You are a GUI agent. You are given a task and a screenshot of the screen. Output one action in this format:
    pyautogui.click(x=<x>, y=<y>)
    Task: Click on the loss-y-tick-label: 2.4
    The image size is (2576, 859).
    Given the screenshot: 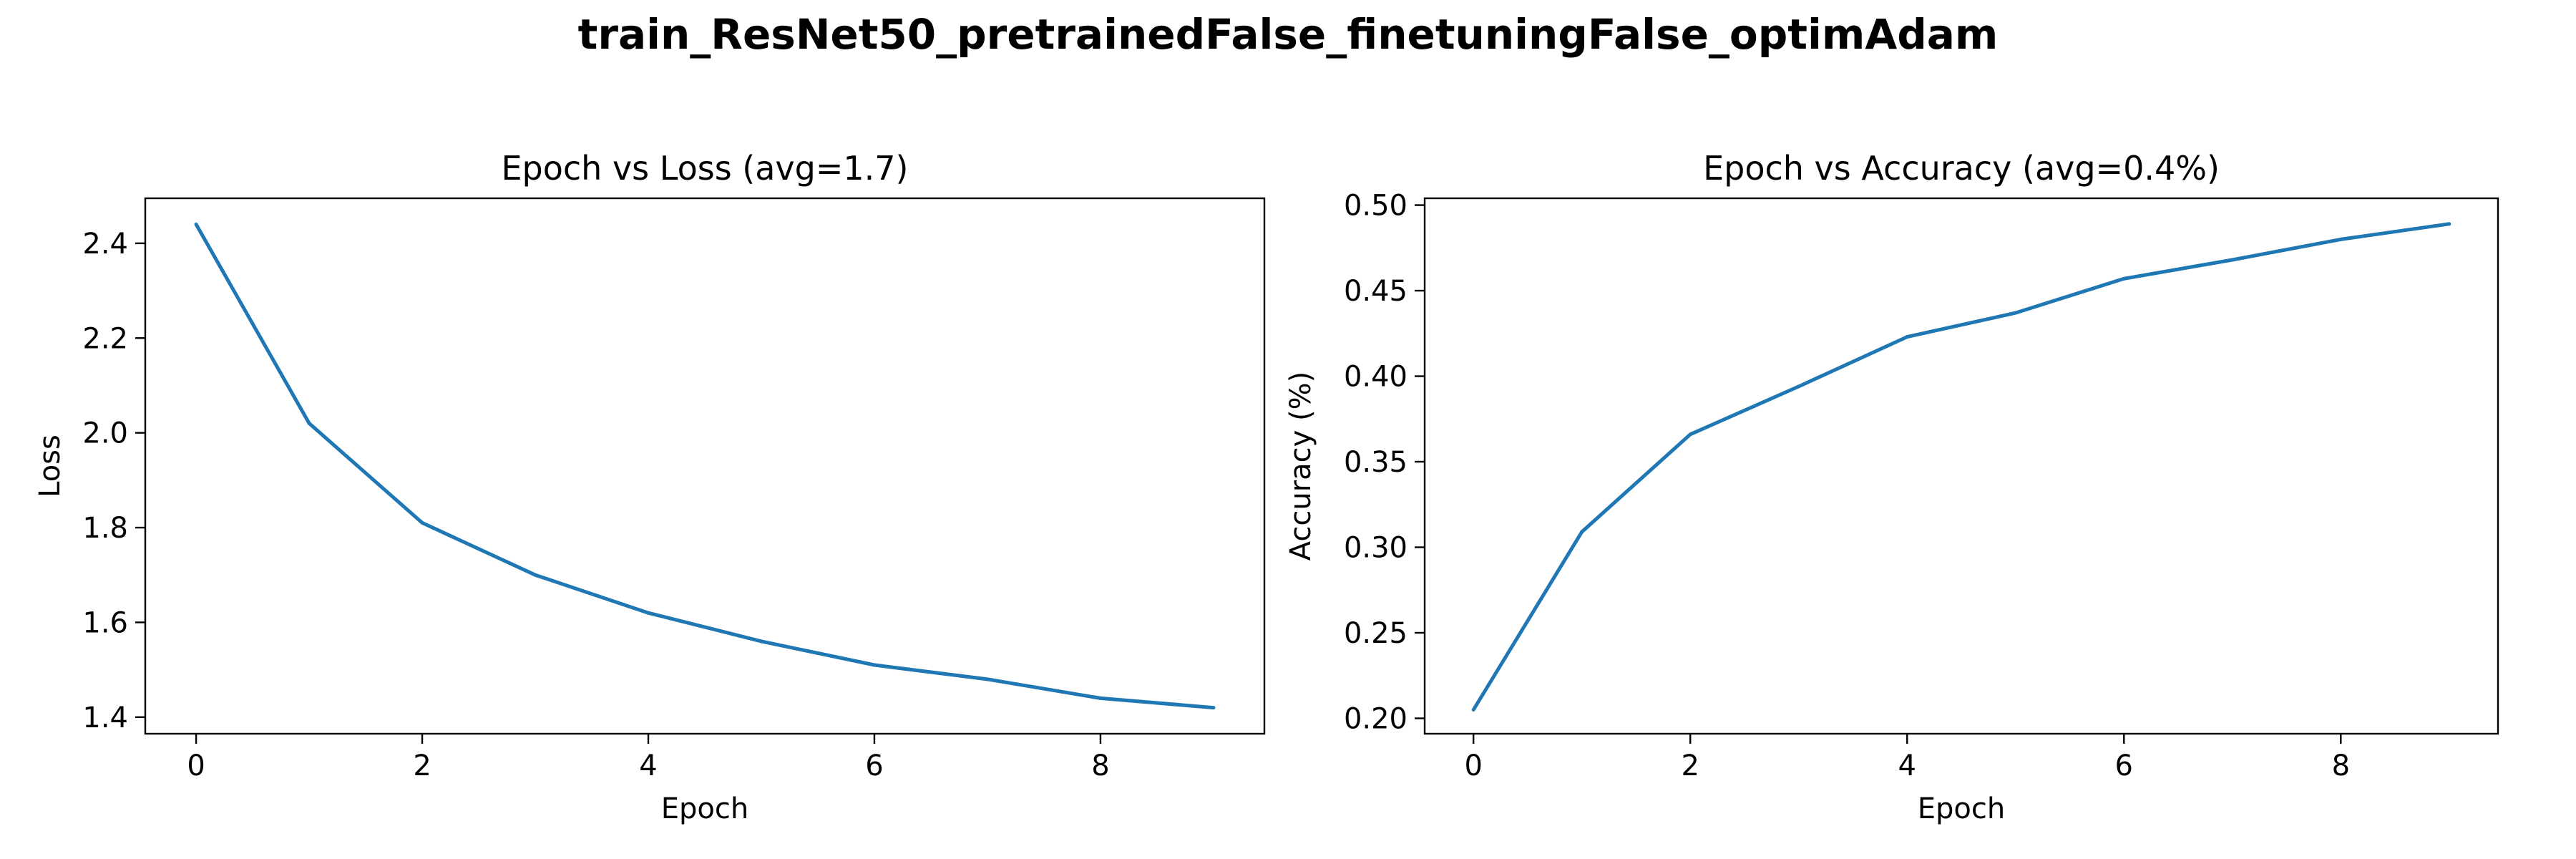 What is the action you would take?
    pyautogui.click(x=105, y=244)
    